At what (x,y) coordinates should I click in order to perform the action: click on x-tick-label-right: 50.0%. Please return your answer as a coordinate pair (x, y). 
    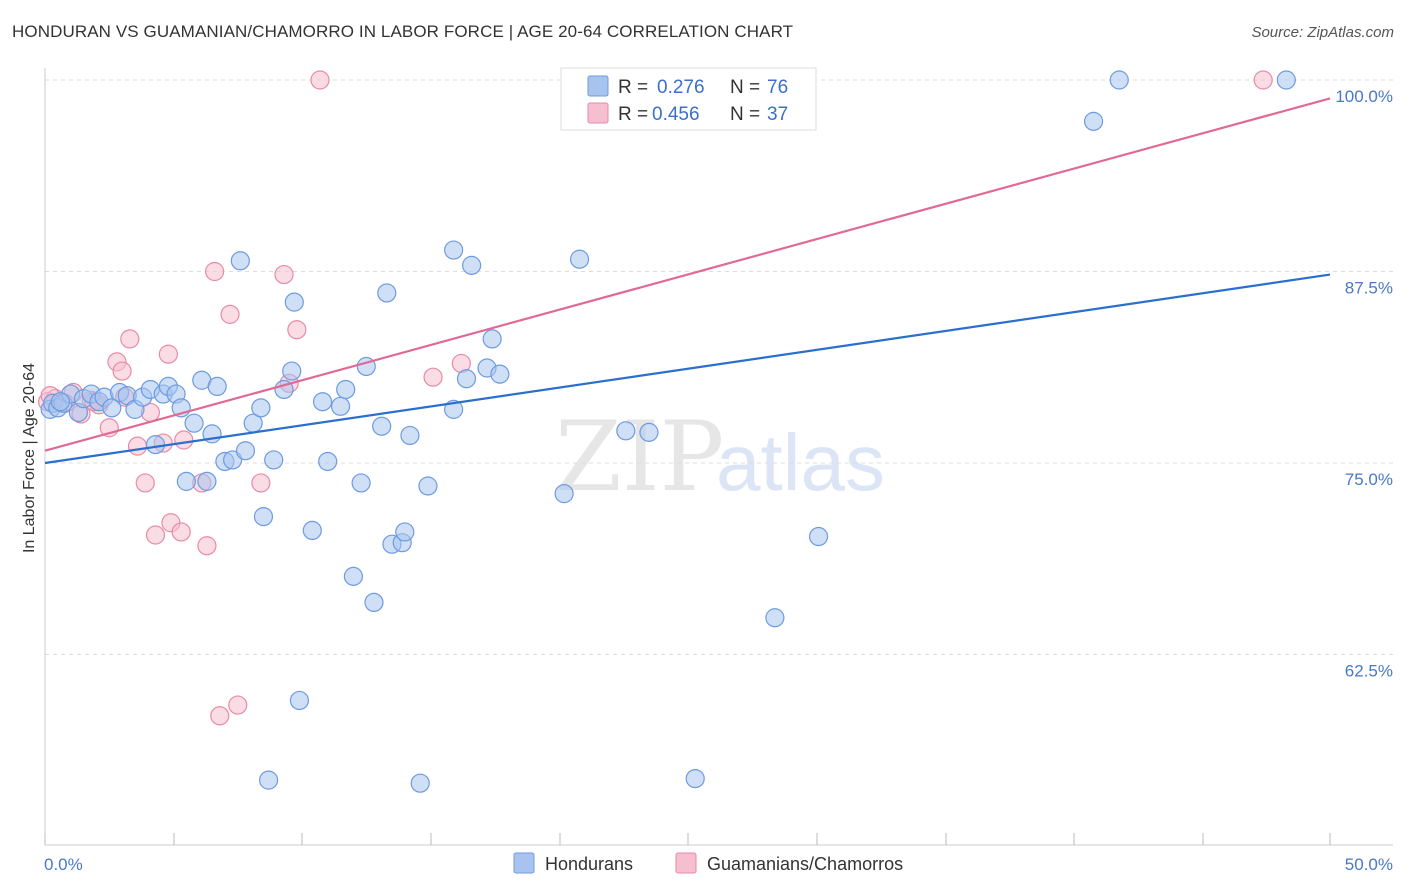
    Looking at the image, I should click on (1369, 864).